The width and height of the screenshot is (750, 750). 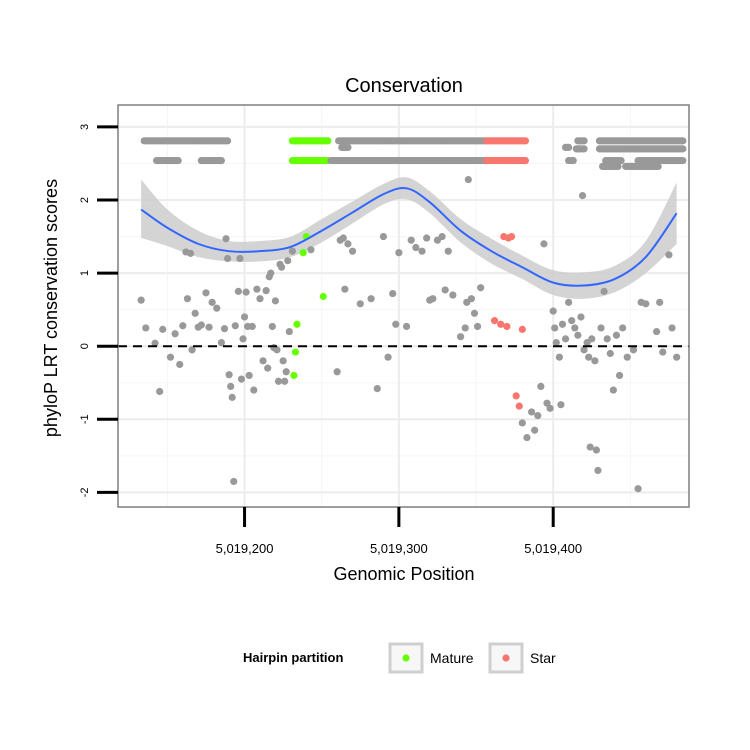 I want to click on legend-title: Hairpin partition, so click(x=293, y=657).